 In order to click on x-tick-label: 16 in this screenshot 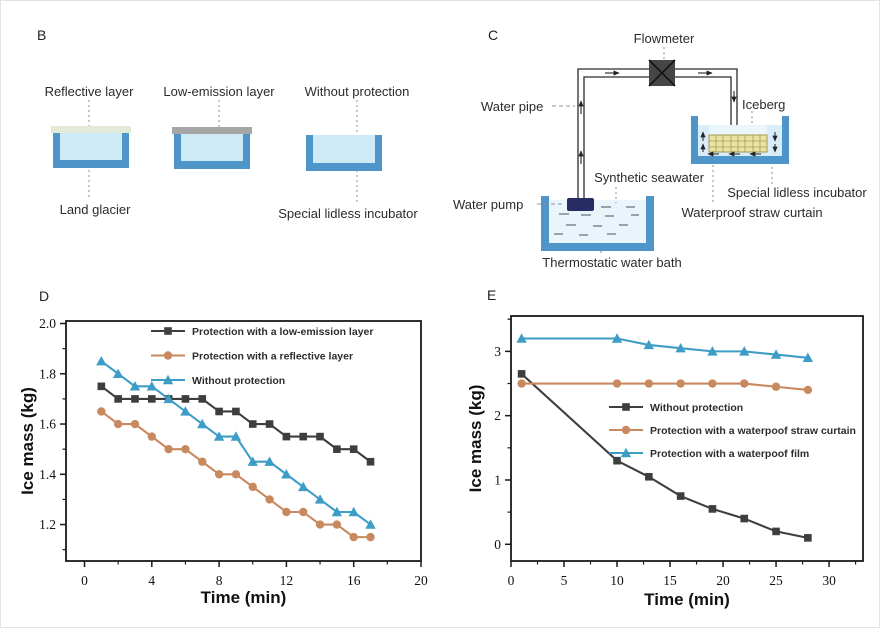, I will do `click(354, 580)`.